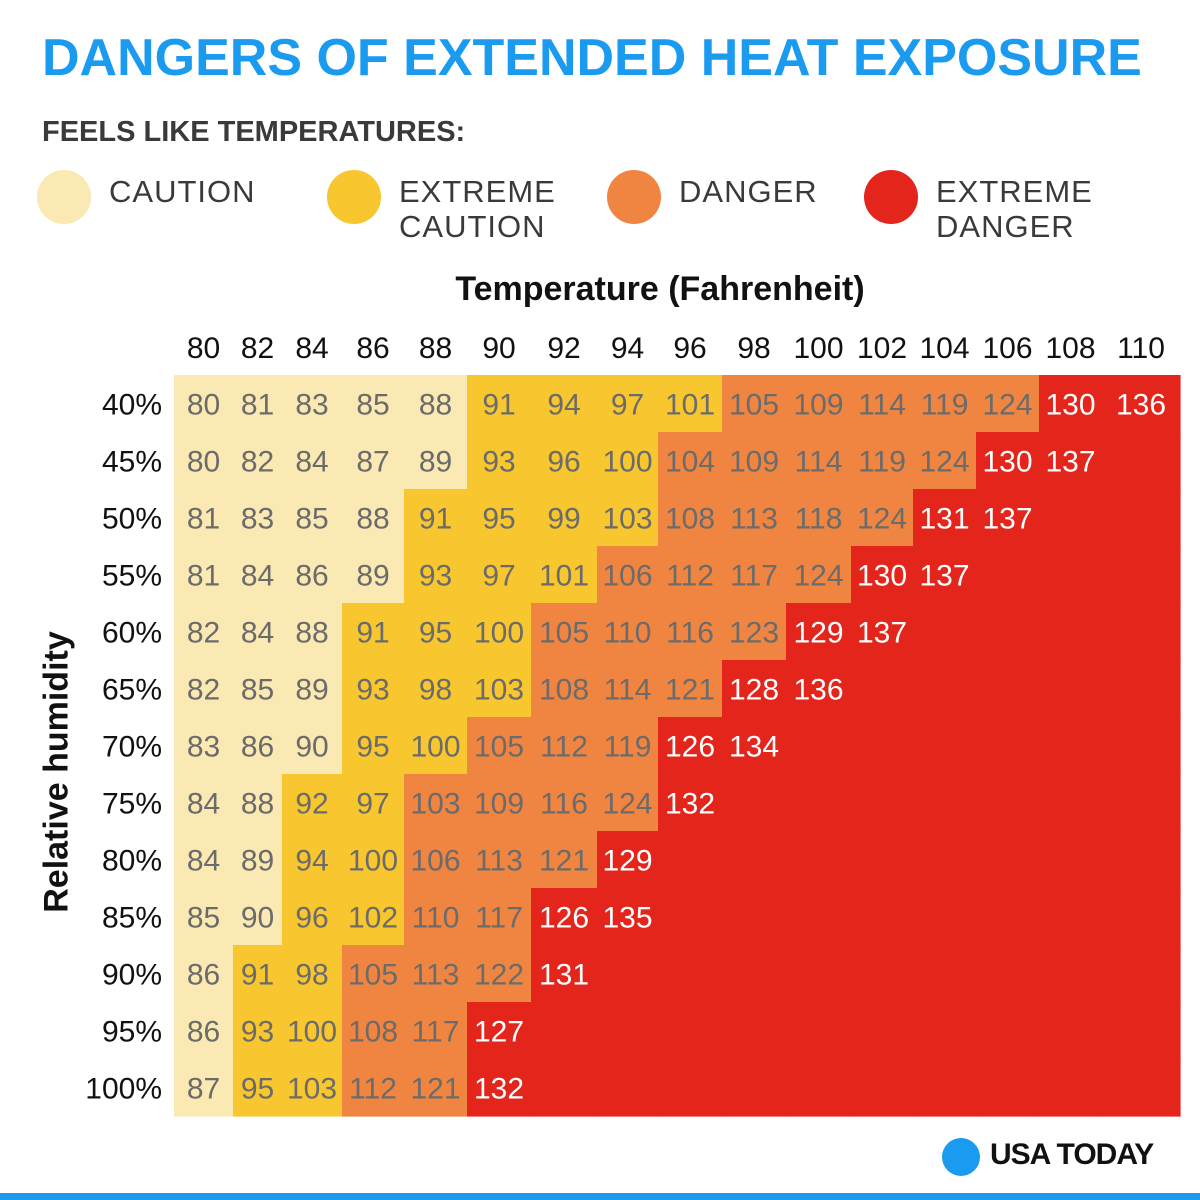  I want to click on cell-value-label: 92, so click(311, 804).